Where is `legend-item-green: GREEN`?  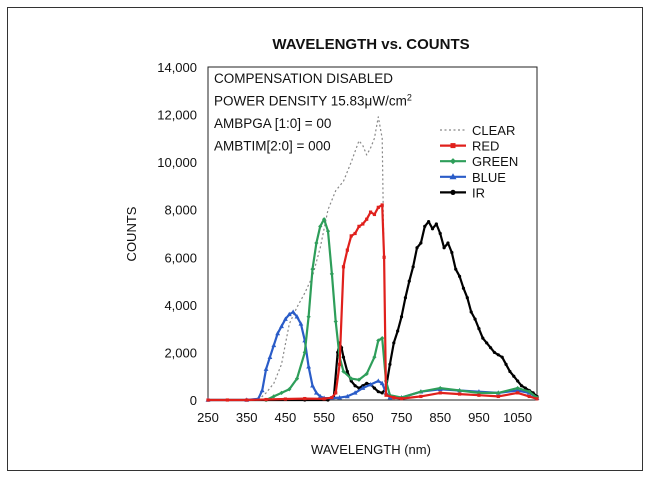 legend-item-green: GREEN is located at coordinates (479, 161).